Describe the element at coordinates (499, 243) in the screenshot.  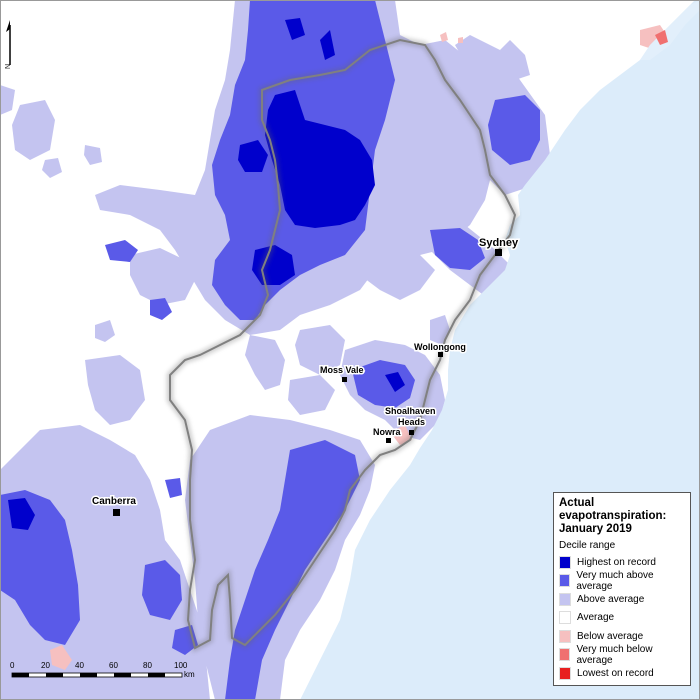
I see `sydney-label: Sydney` at that location.